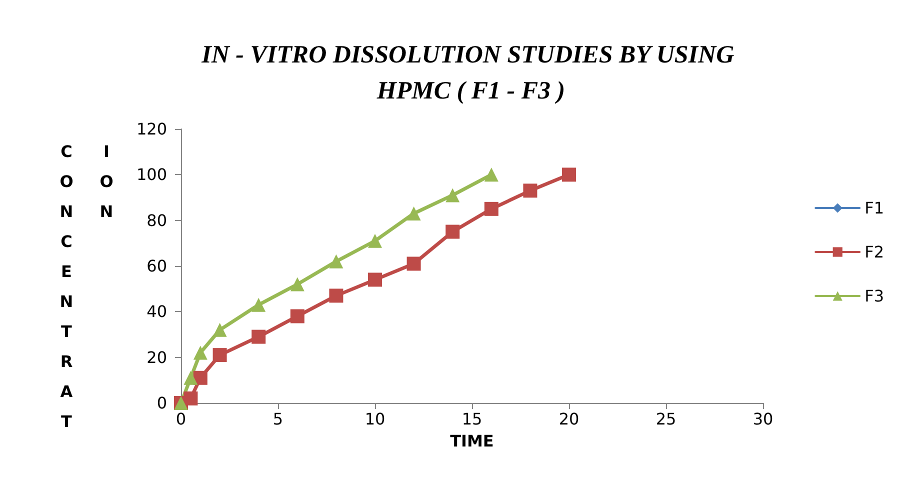 Image resolution: width=909 pixels, height=504 pixels. I want to click on x-axis-title: TIME, so click(472, 441).